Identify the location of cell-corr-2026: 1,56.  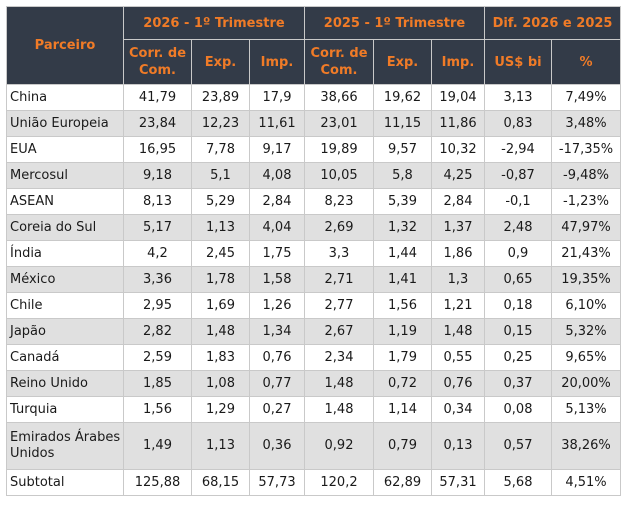
(157, 409).